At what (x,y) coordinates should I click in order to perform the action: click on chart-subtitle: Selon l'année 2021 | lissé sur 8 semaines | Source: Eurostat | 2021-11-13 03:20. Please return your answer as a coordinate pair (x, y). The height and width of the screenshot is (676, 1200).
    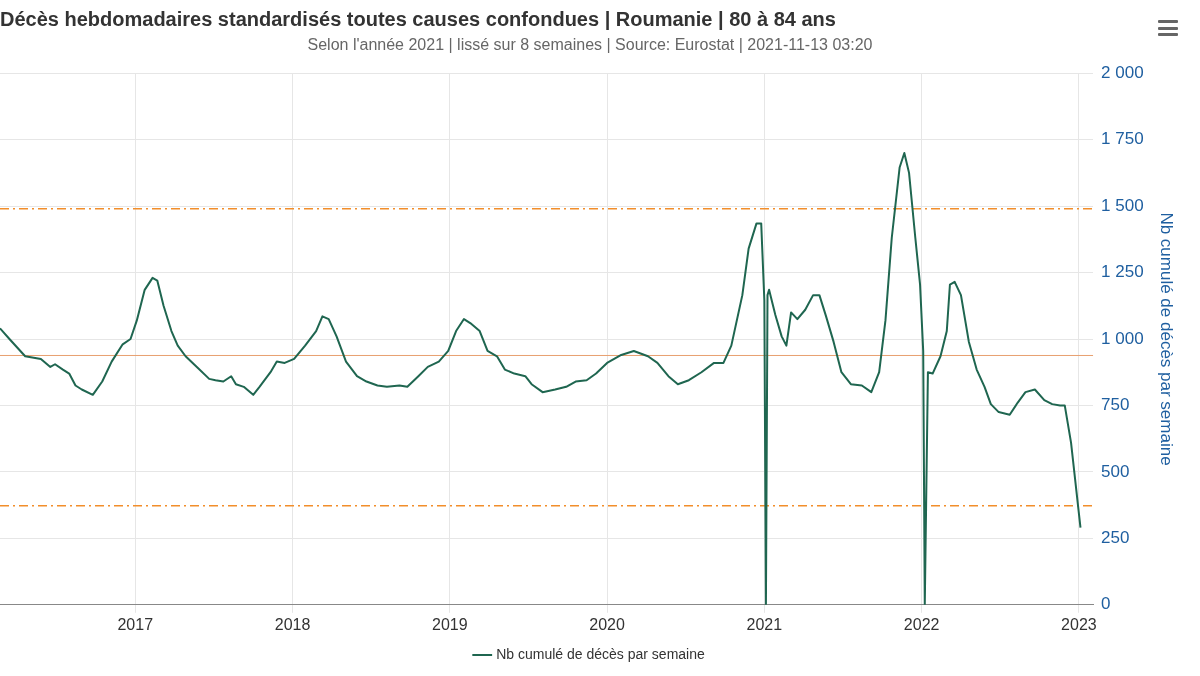
    Looking at the image, I should click on (590, 45).